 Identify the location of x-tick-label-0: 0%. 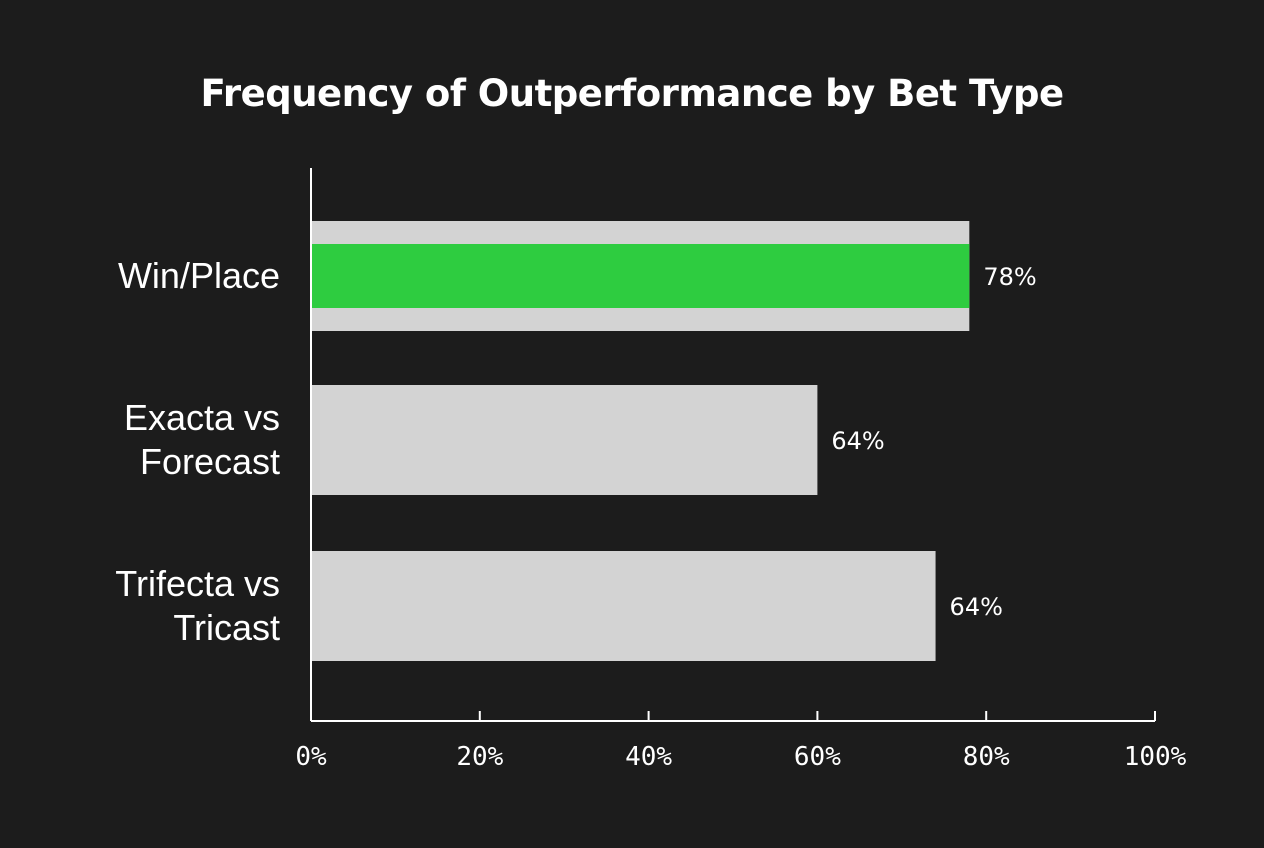
(311, 757).